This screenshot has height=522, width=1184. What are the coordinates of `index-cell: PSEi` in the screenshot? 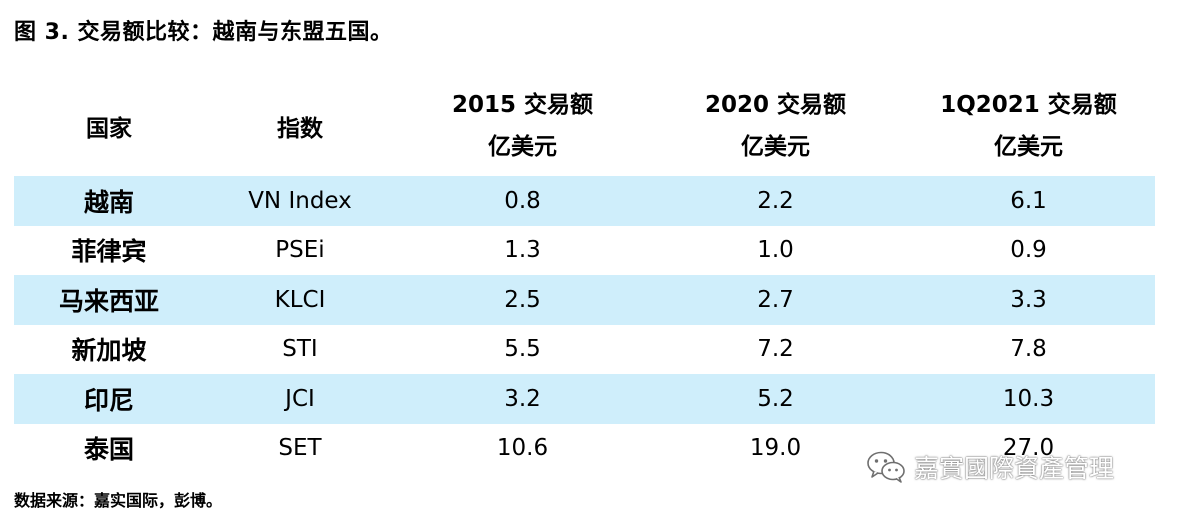 It's located at (300, 250).